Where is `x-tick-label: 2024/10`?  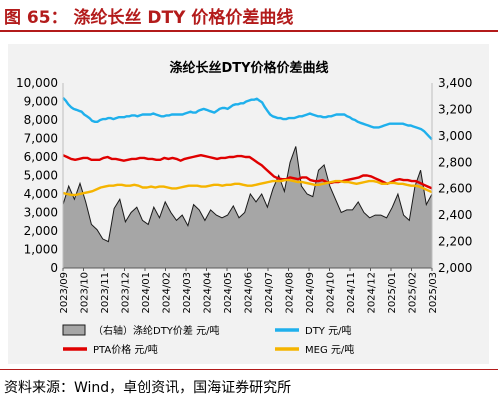 x-tick-label: 2024/10 is located at coordinates (331, 293).